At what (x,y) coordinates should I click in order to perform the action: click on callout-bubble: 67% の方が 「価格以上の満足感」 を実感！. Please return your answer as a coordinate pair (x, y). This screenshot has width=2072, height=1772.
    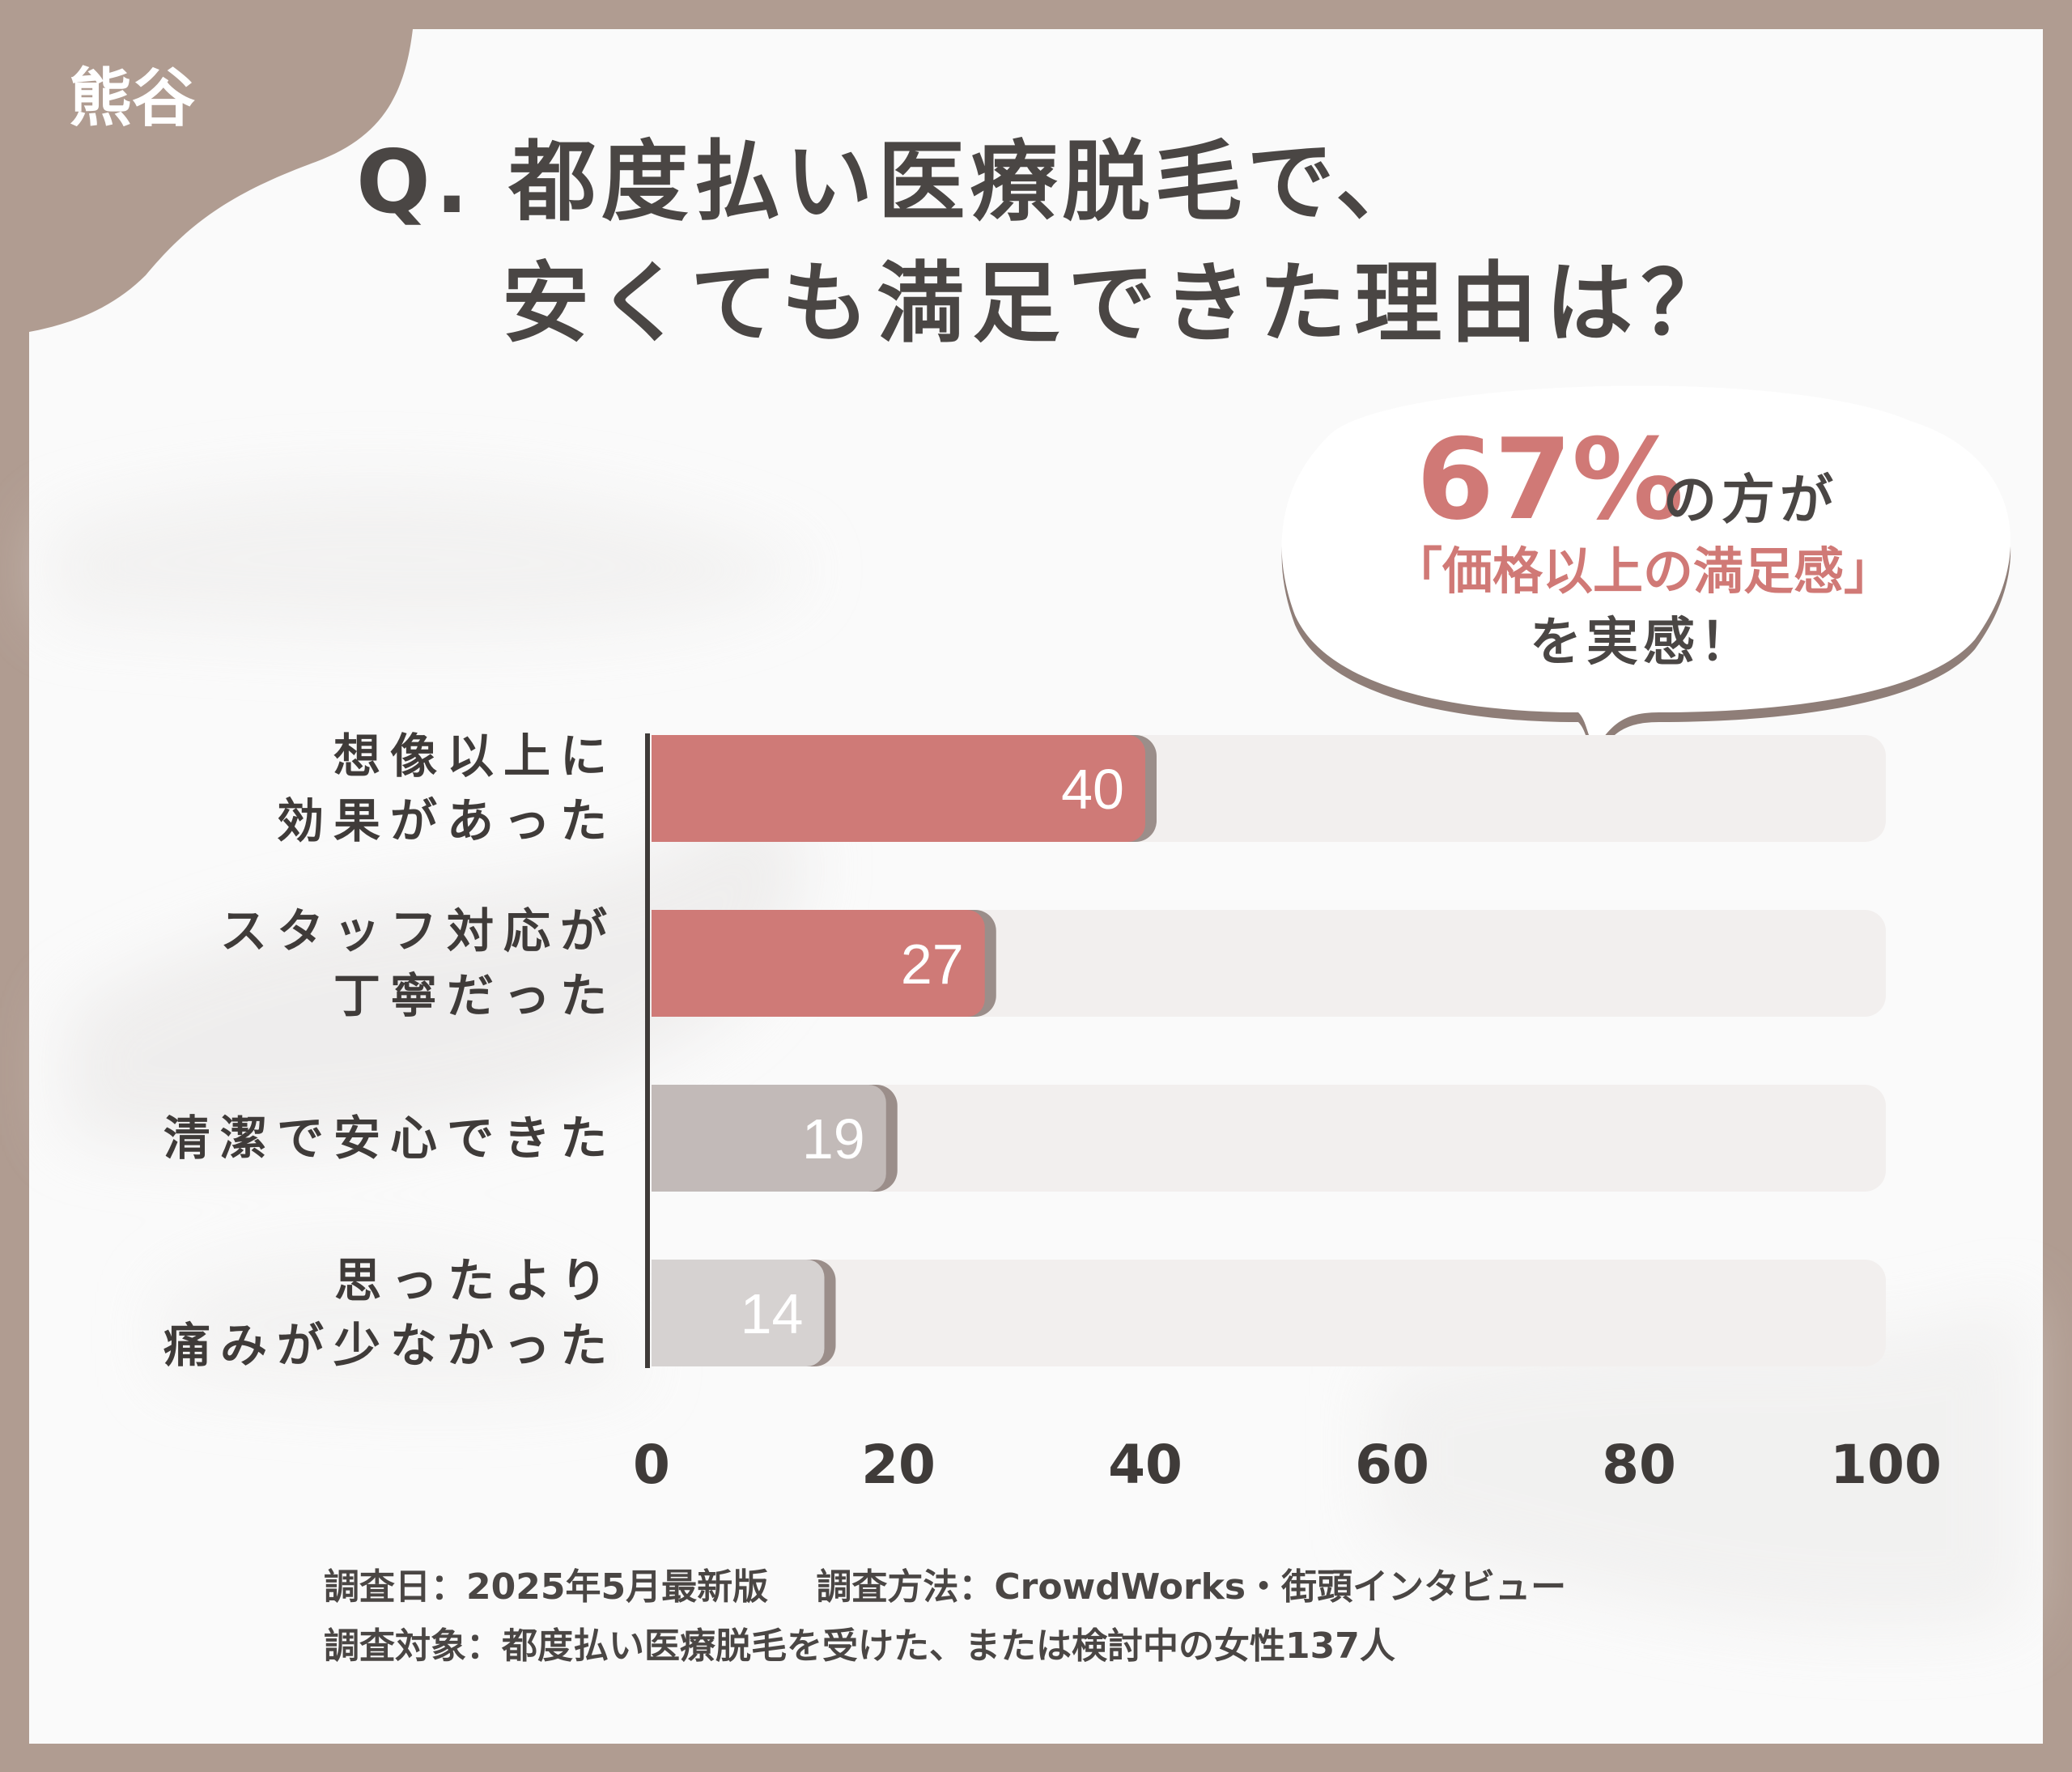
    Looking at the image, I should click on (1646, 597).